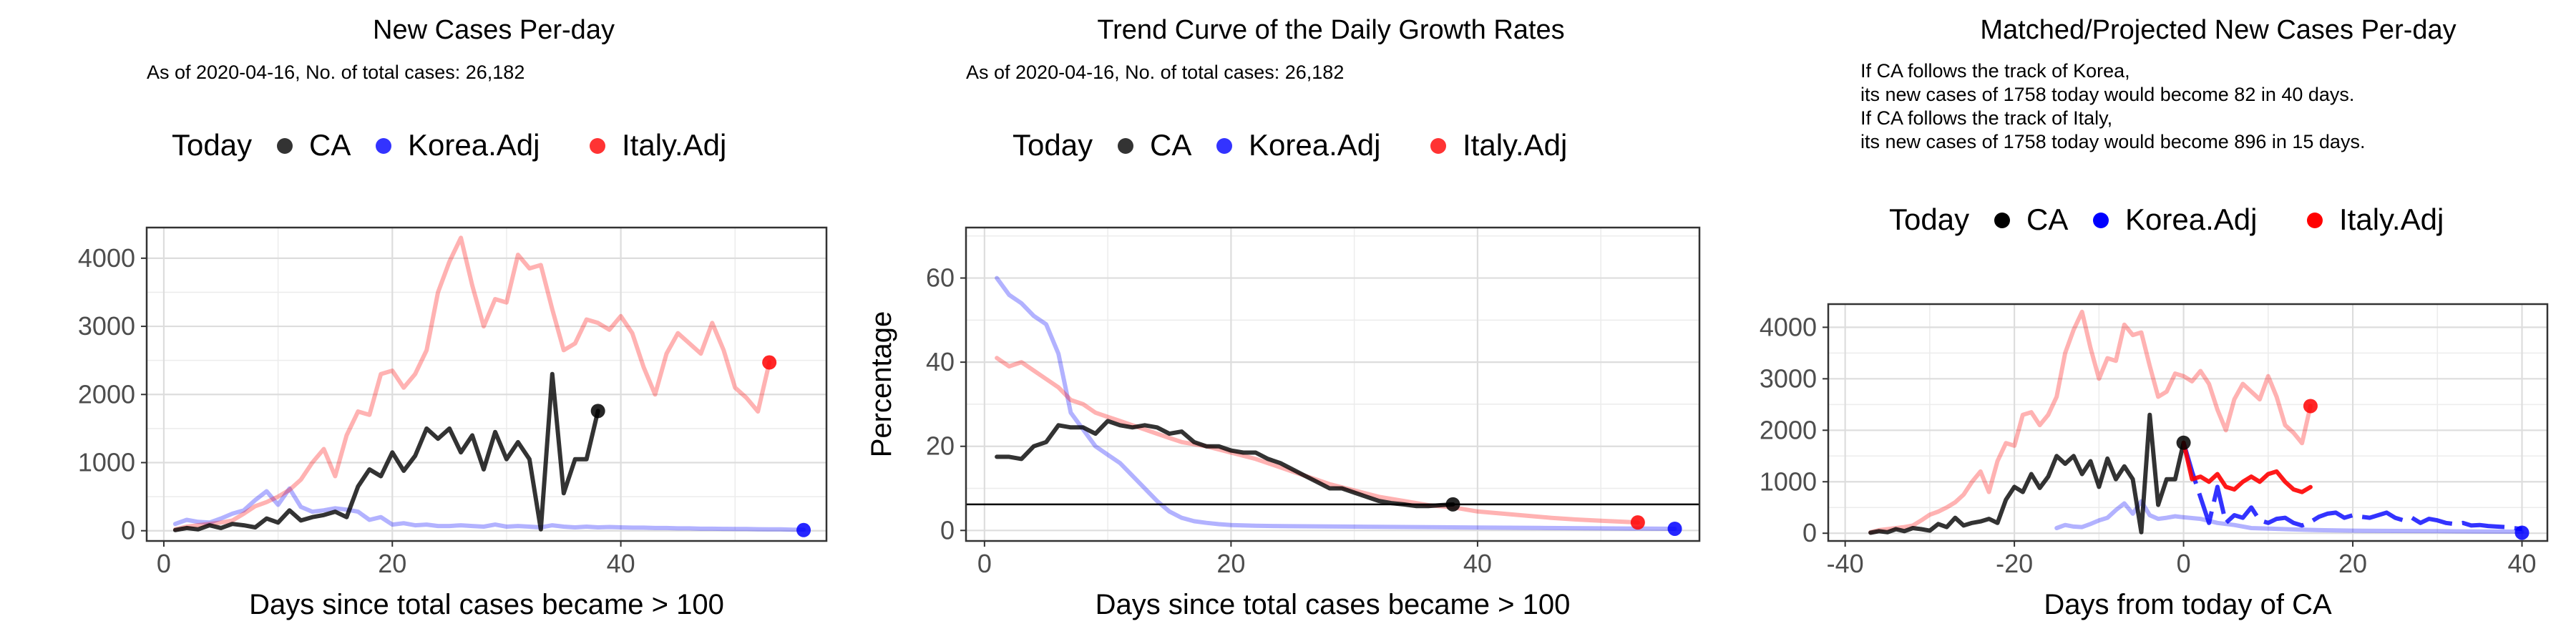  I want to click on annotation-line: If CA follows the track of Korea,, so click(1995, 71).